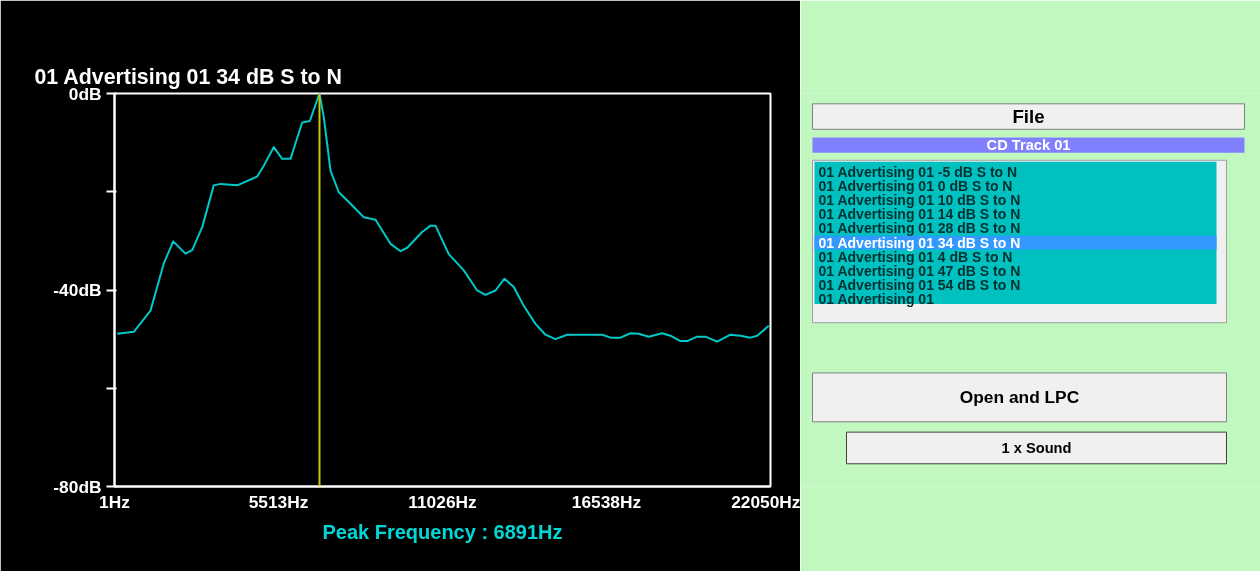  Describe the element at coordinates (115, 501) in the screenshot. I see `x-tick-label: 1Hz` at that location.